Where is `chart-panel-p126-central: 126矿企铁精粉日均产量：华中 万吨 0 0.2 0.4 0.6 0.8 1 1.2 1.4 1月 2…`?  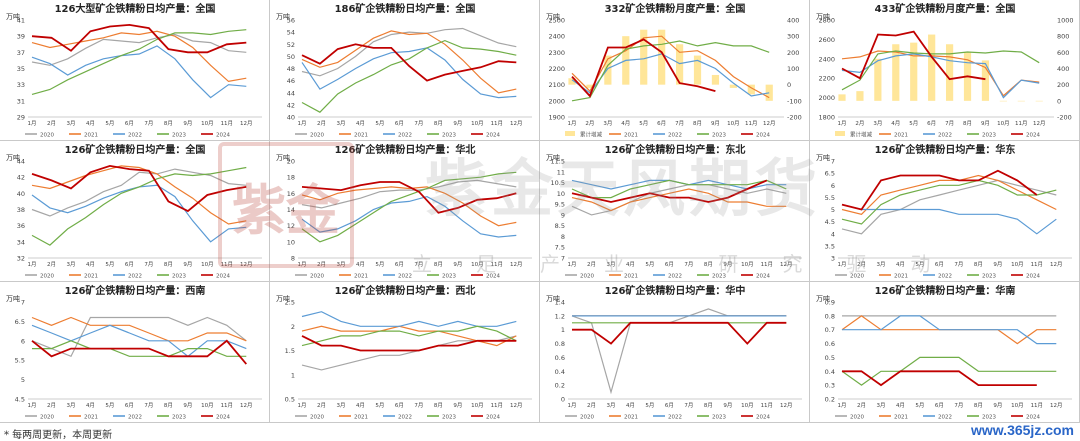 chart-panel-p126-central: 126矿企铁精粉日均产量：华中 万吨 0 0.2 0.4 0.6 0.8 1 1.2 1.4 1月 2… is located at coordinates (675, 352).